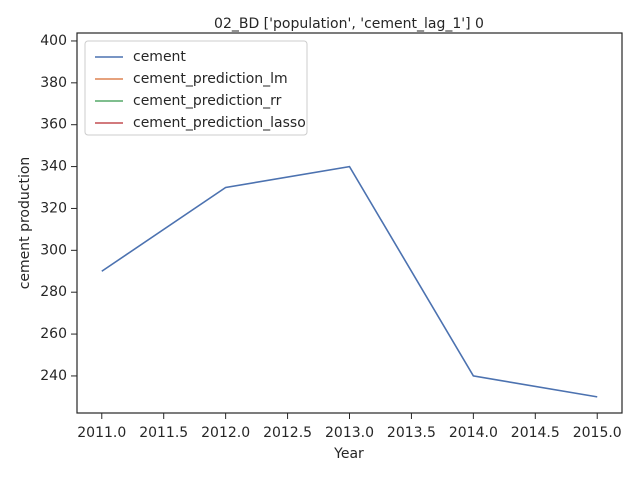 This screenshot has width=640, height=480. Describe the element at coordinates (219, 123) in the screenshot. I see `legend-label: cement_prediction_lasso` at that location.